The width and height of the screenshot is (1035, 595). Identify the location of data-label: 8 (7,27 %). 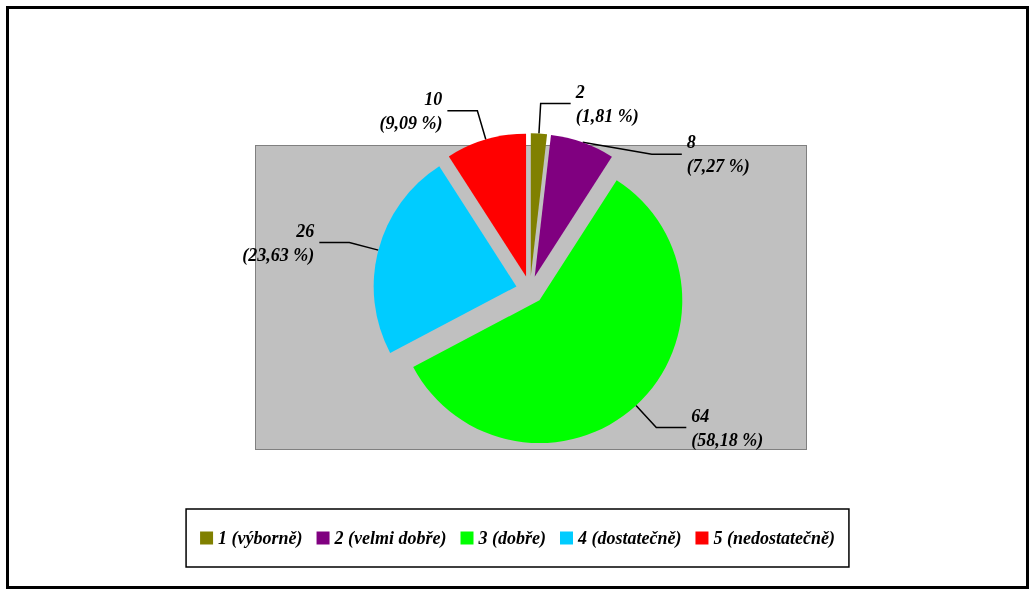
(718, 155).